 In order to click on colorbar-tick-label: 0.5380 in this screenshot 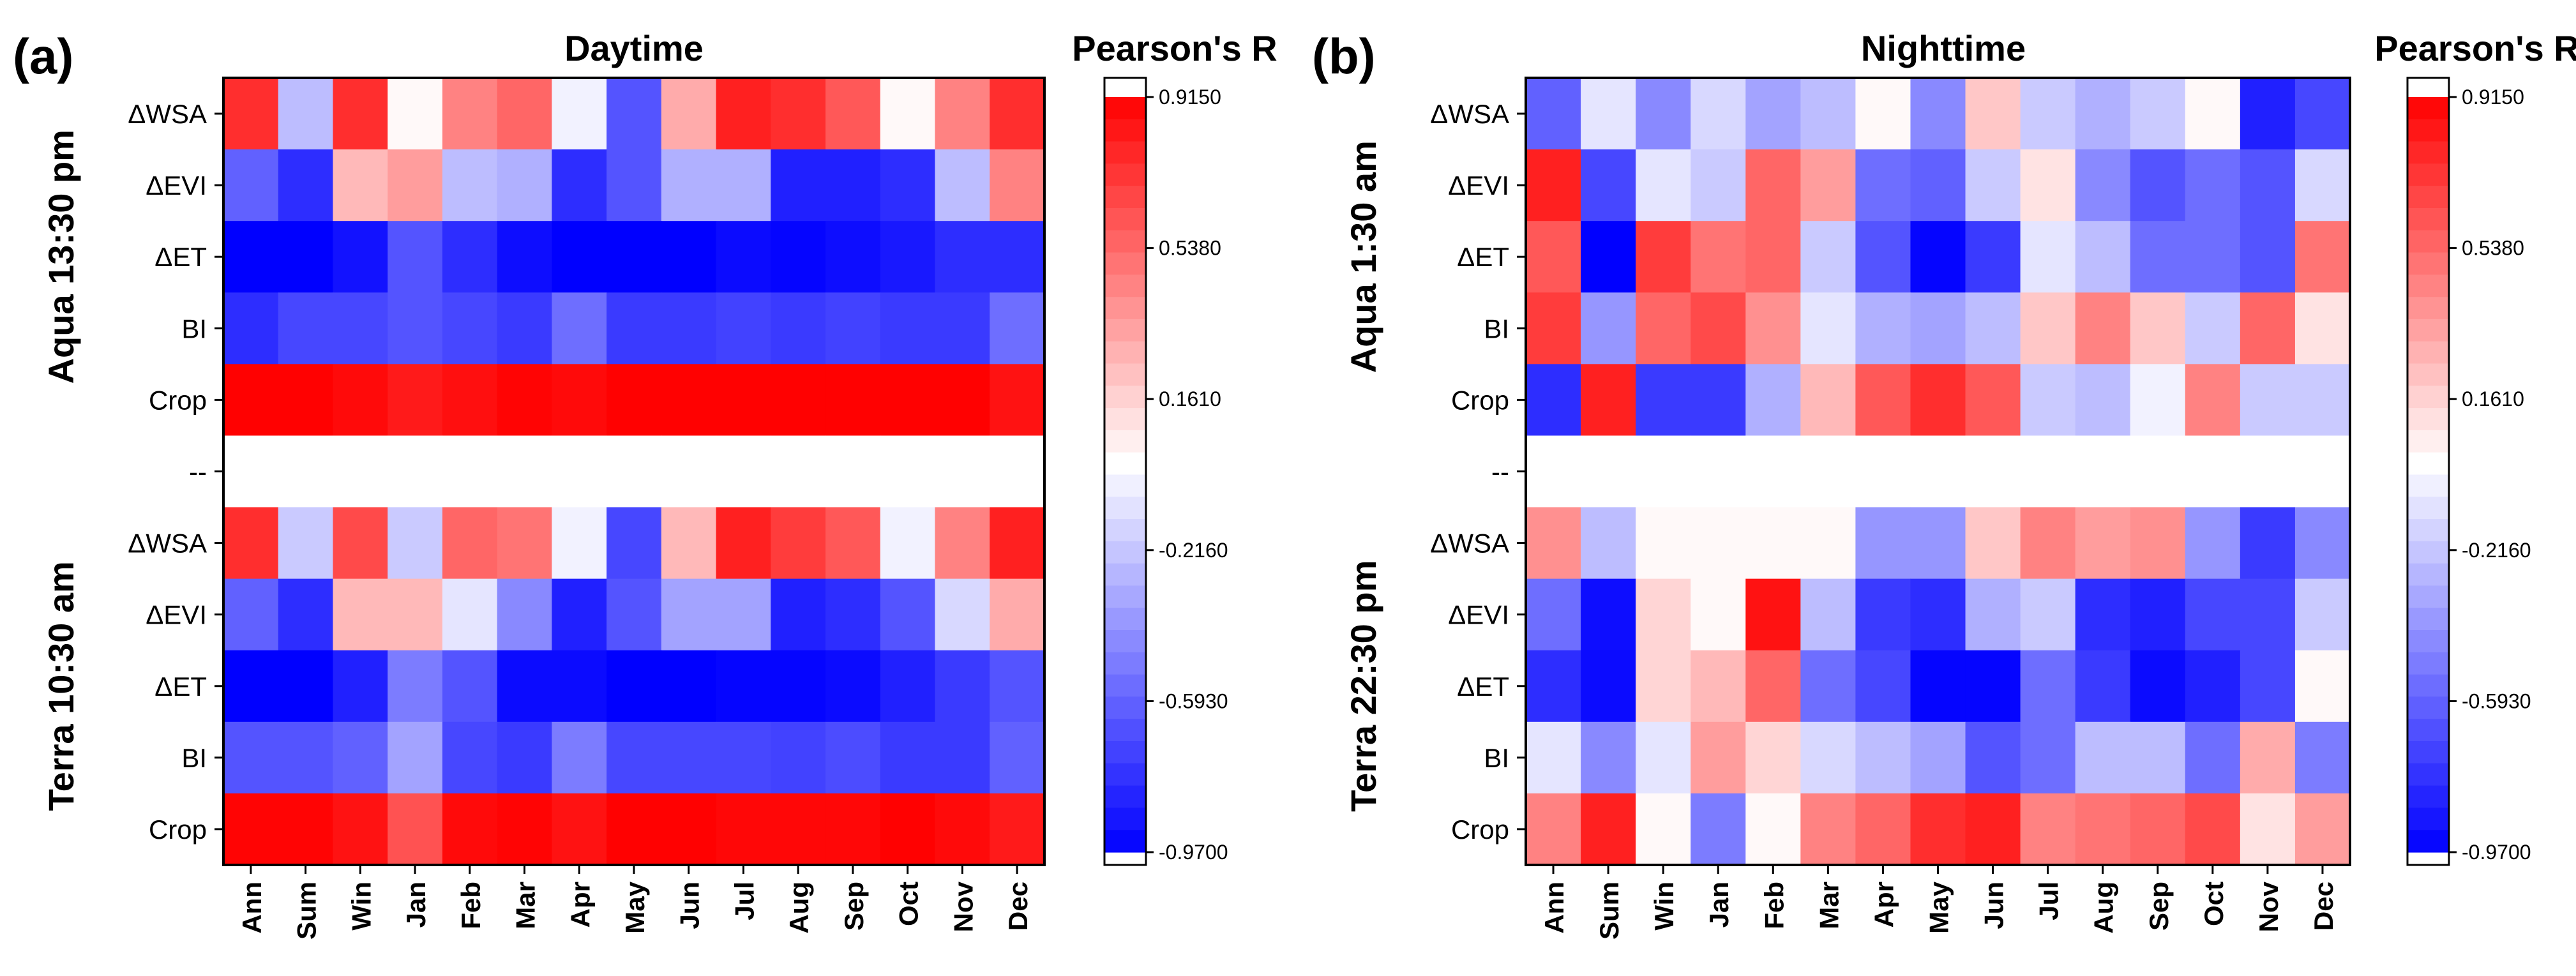, I will do `click(2493, 248)`.